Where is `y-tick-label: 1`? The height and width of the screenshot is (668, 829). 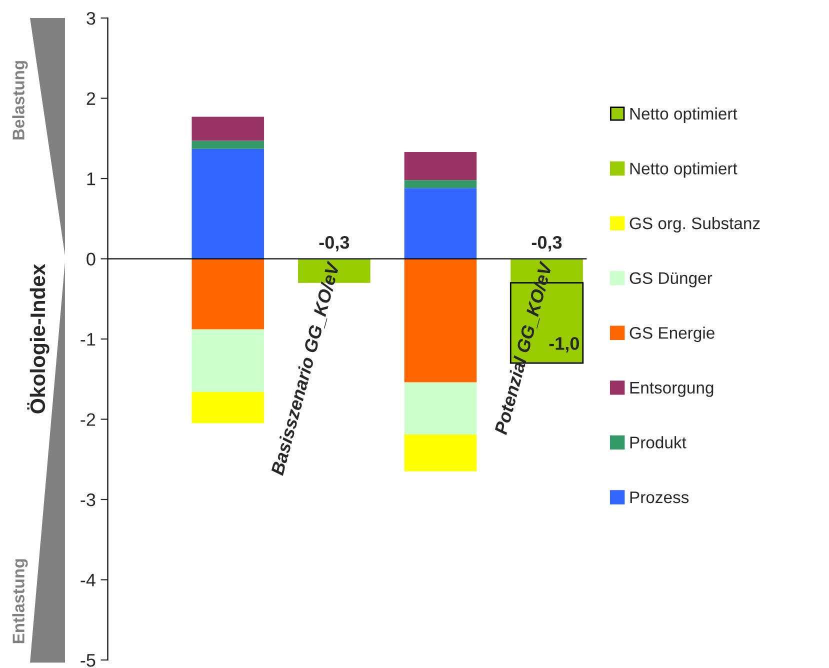
y-tick-label: 1 is located at coordinates (91, 179).